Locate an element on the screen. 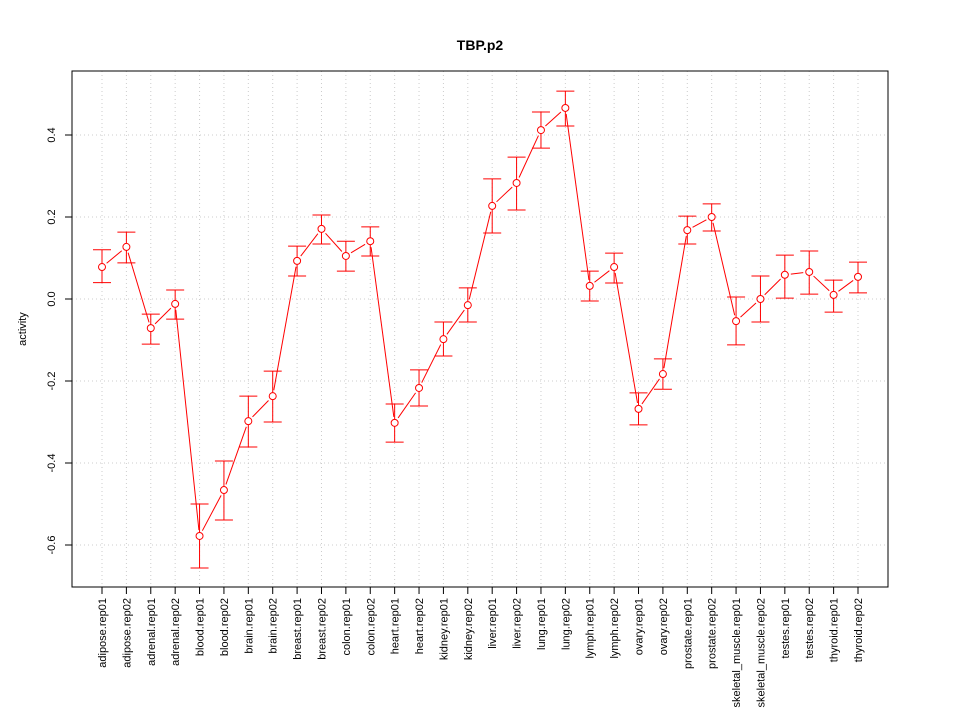  x-tick-label: blood.rep01 is located at coordinates (201, 627).